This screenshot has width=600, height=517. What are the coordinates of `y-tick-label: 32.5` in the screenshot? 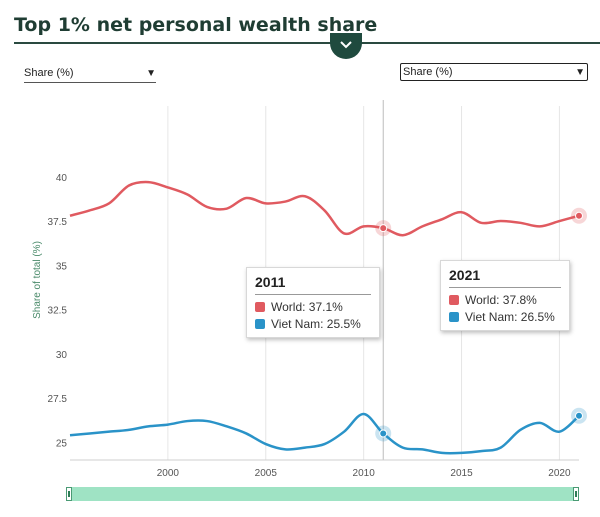 It's located at (58, 311).